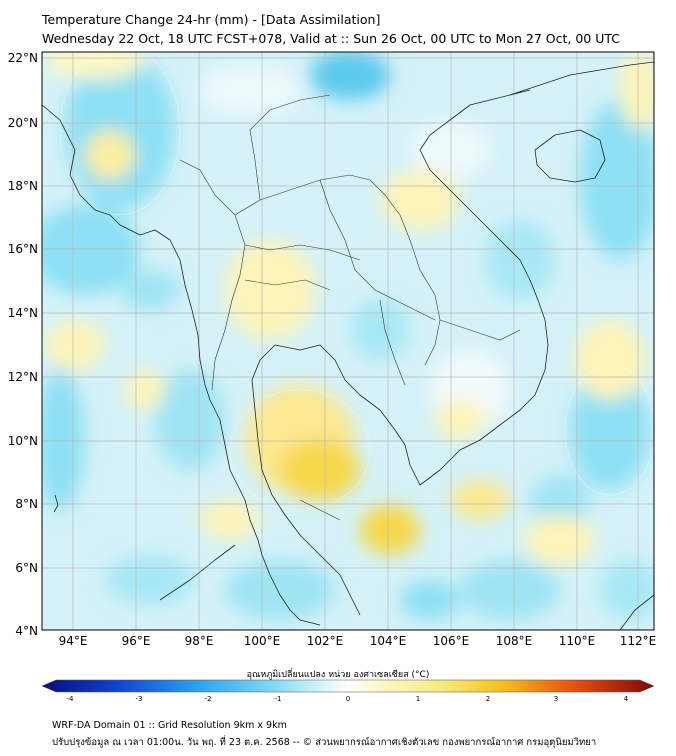  I want to click on lat-label: 14°N, so click(23, 313).